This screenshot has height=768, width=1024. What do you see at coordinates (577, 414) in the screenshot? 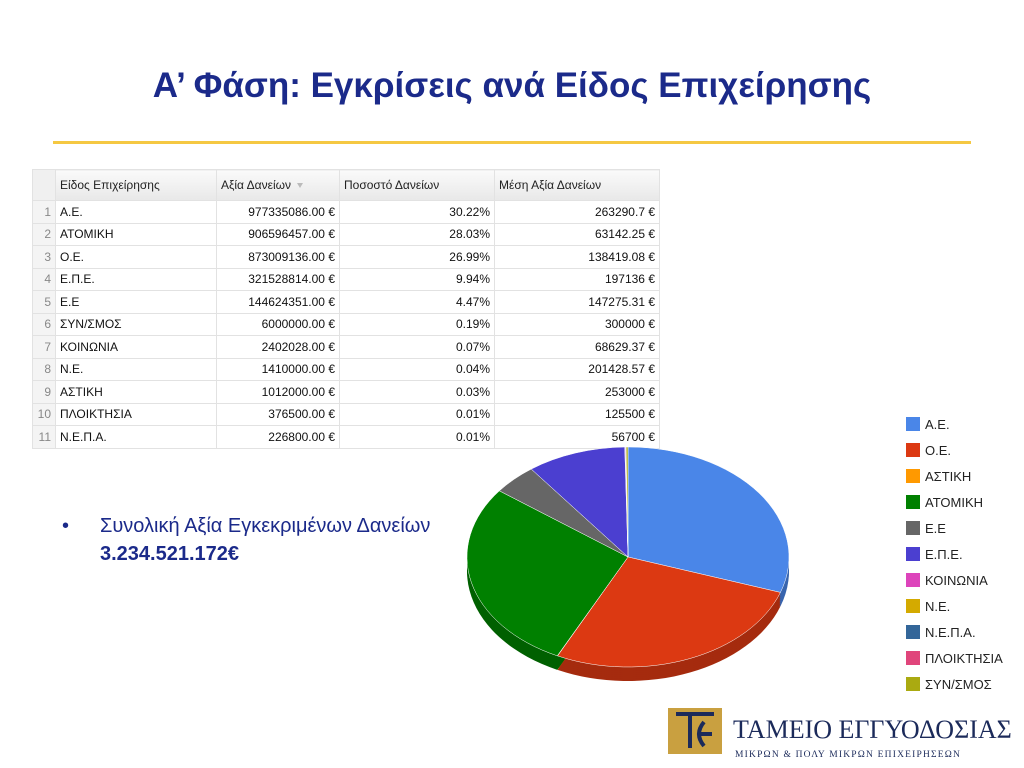
I see `table-cell: 125500 €` at bounding box center [577, 414].